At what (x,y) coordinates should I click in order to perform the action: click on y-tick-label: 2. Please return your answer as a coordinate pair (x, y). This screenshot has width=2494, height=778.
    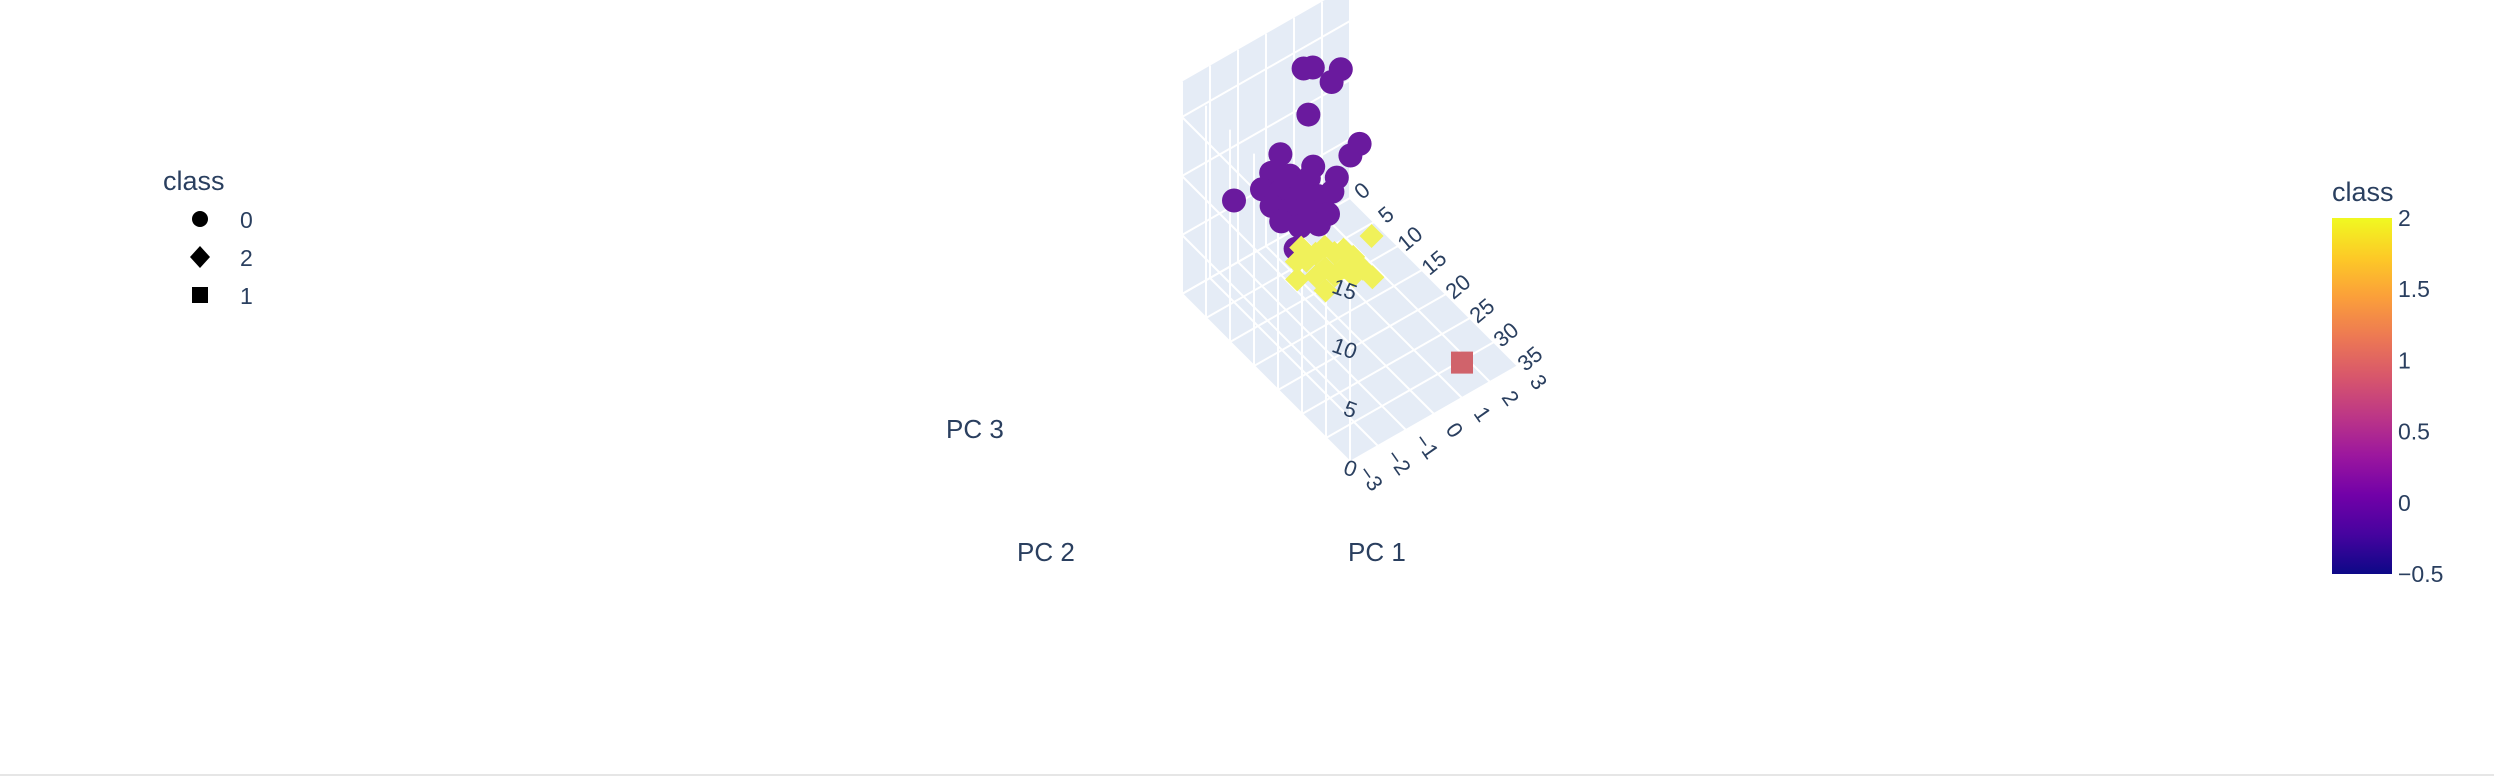
    Looking at the image, I should click on (1511, 398).